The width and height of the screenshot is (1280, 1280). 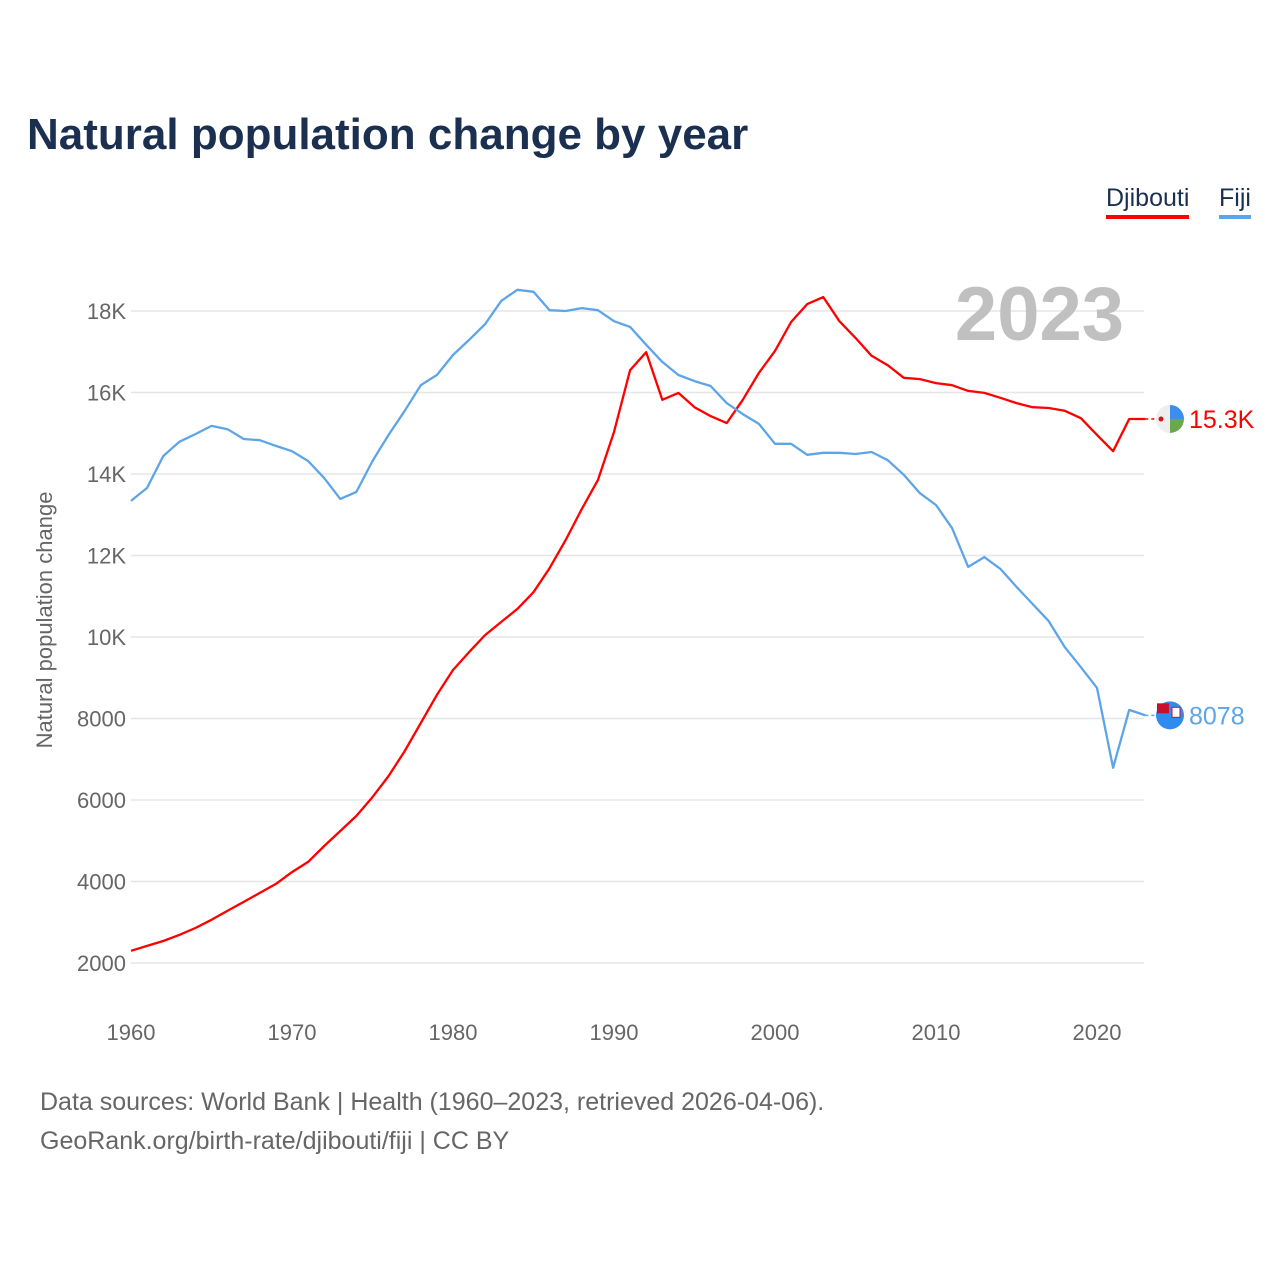 What do you see at coordinates (1222, 420) in the screenshot?
I see `end-value-label: 15.3K` at bounding box center [1222, 420].